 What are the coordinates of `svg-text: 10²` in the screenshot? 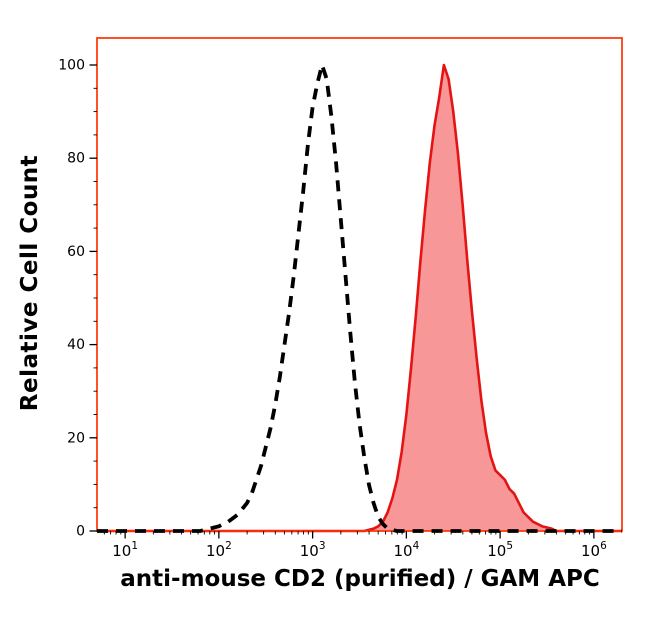 It's located at (219, 550).